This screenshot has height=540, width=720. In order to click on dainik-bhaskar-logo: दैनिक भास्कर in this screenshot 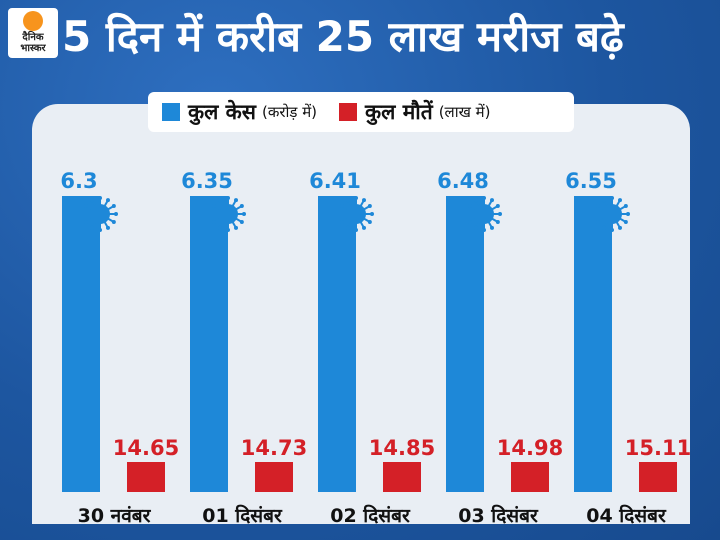, I will do `click(33, 33)`.